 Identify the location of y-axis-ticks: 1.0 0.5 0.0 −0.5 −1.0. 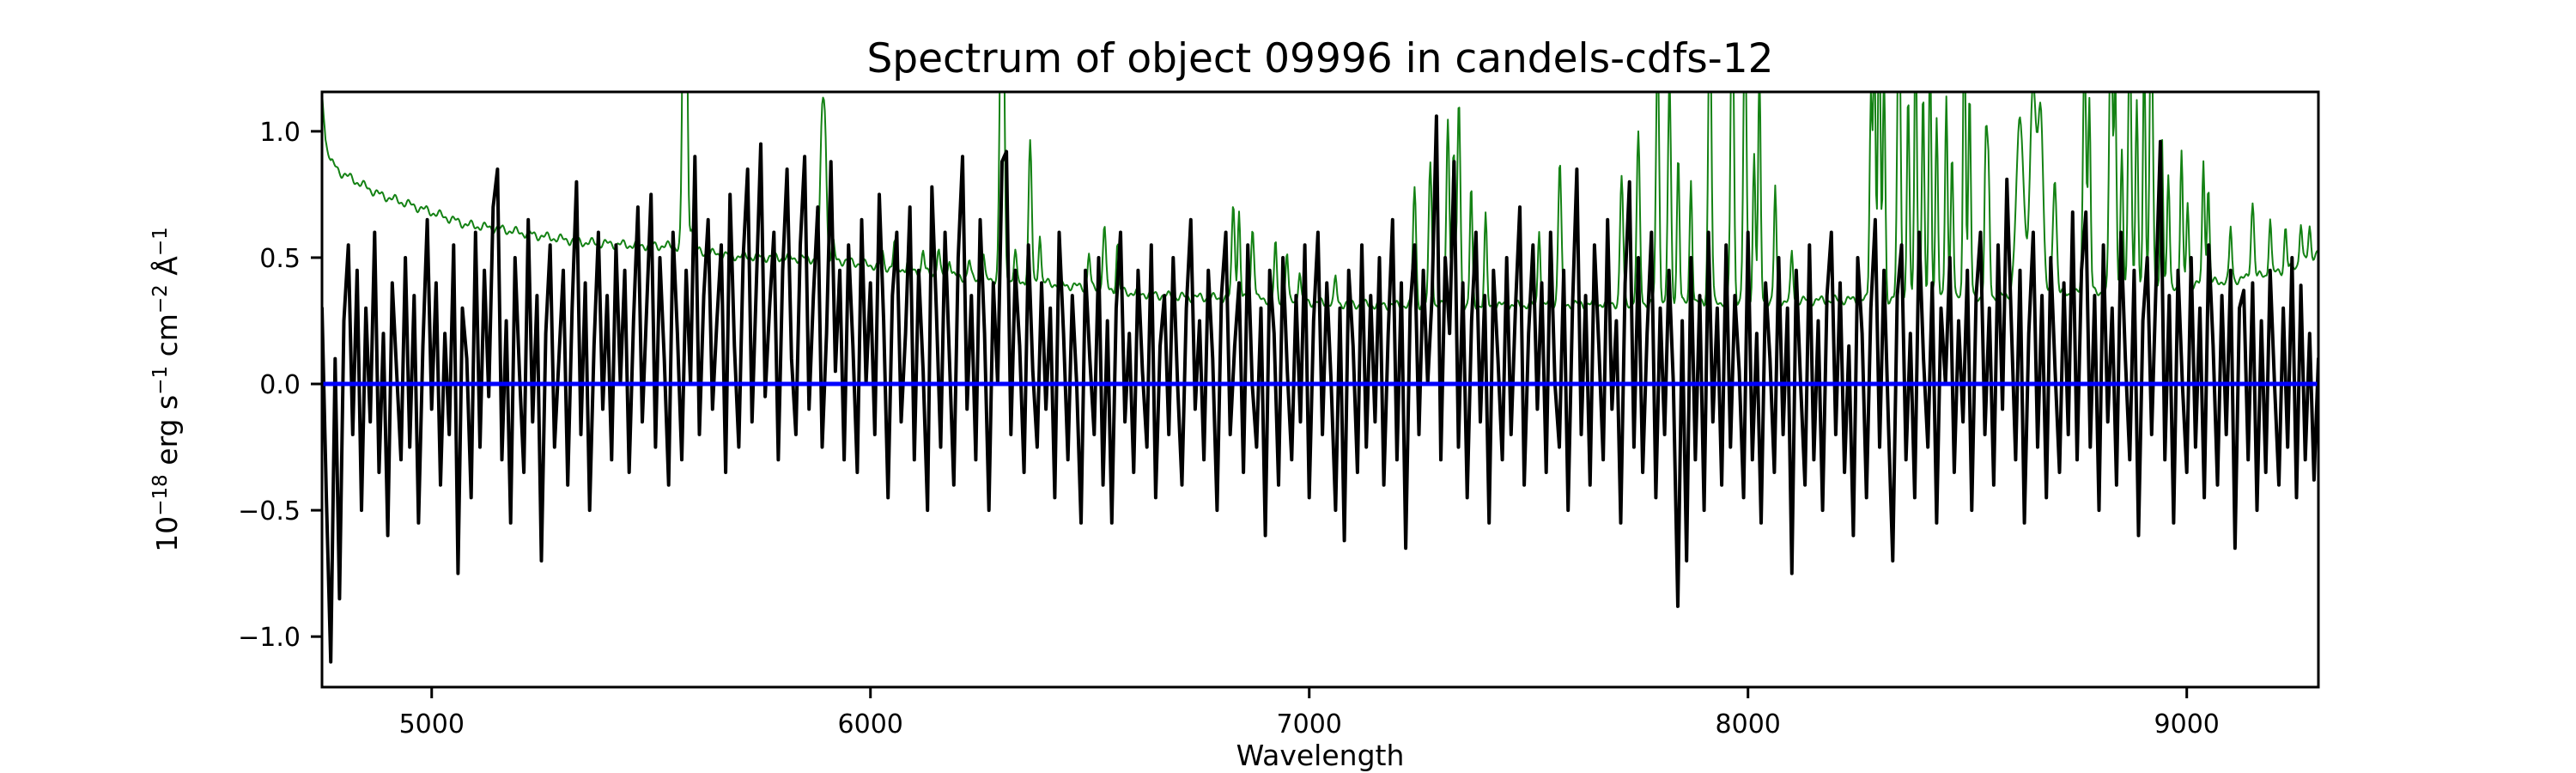
(280, 385).